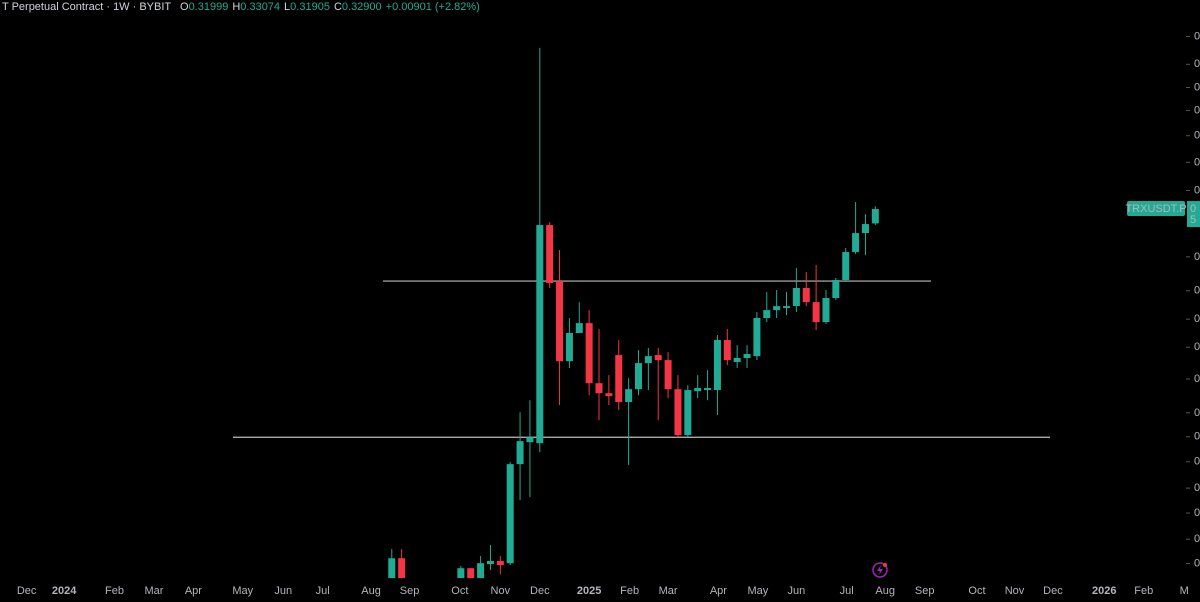 This screenshot has height=602, width=1200. What do you see at coordinates (260, 7) in the screenshot?
I see `ohlc-value: 0.33074` at bounding box center [260, 7].